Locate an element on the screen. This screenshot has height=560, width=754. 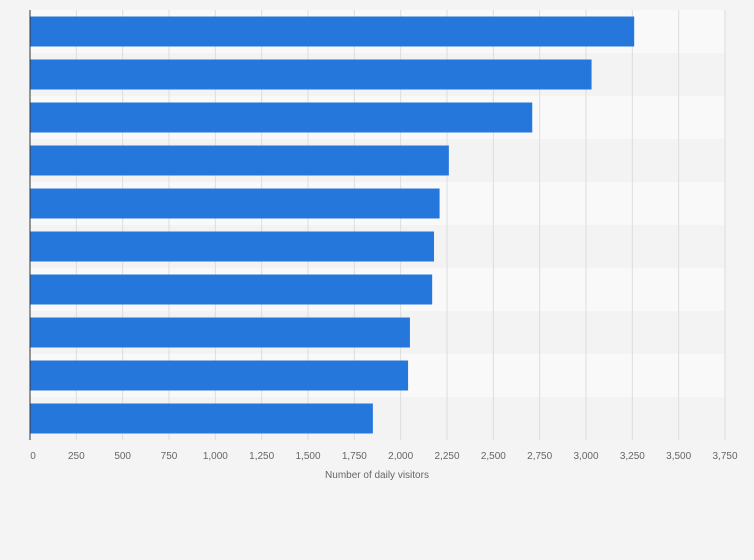
x-tick-label: 1,750 is located at coordinates (354, 456).